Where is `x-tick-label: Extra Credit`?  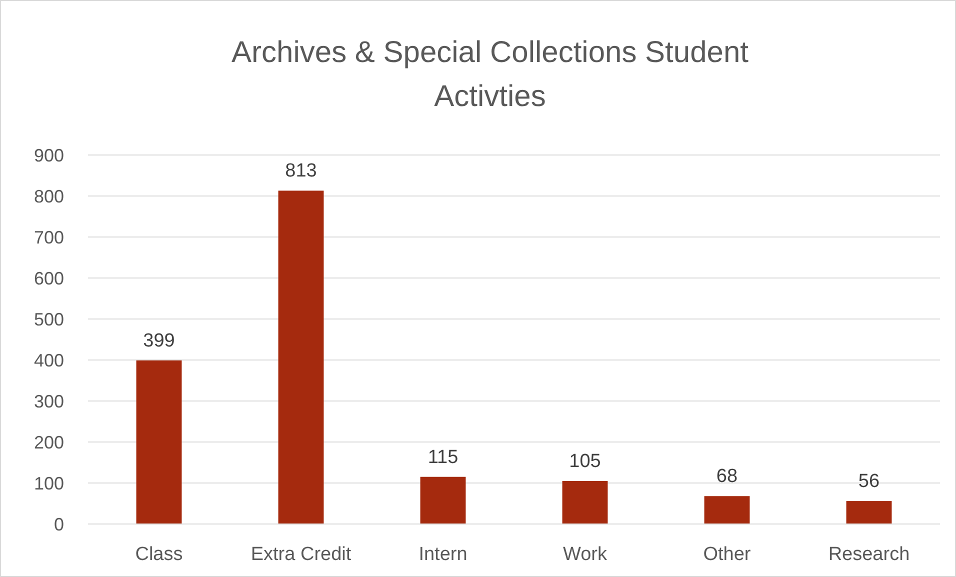
x-tick-label: Extra Credit is located at coordinates (301, 554).